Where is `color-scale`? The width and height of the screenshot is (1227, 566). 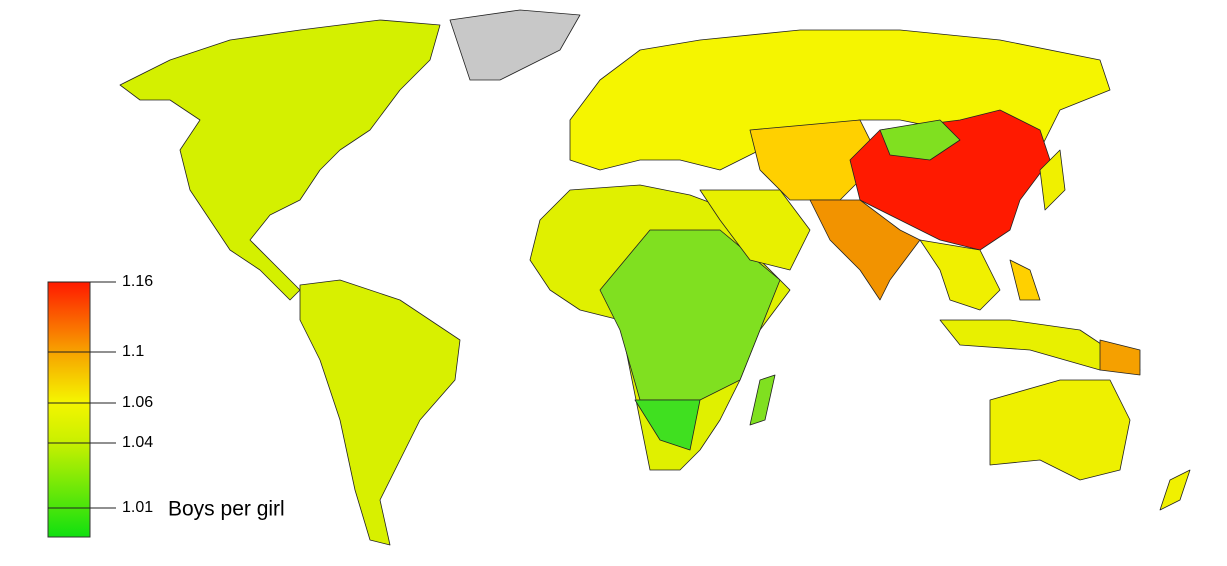 color-scale is located at coordinates (69, 409).